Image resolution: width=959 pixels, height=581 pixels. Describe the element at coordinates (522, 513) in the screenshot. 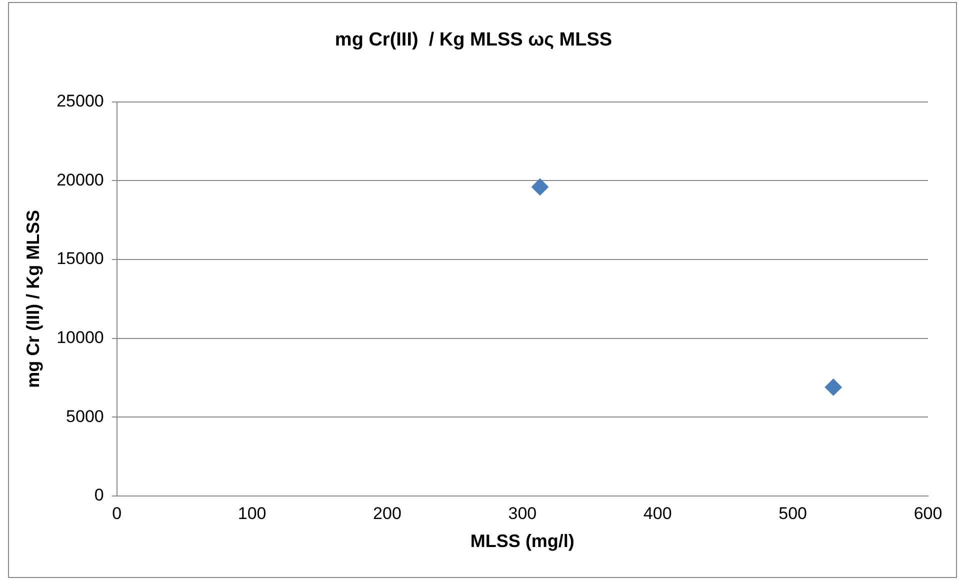

I see `x-tick-label: 300` at that location.